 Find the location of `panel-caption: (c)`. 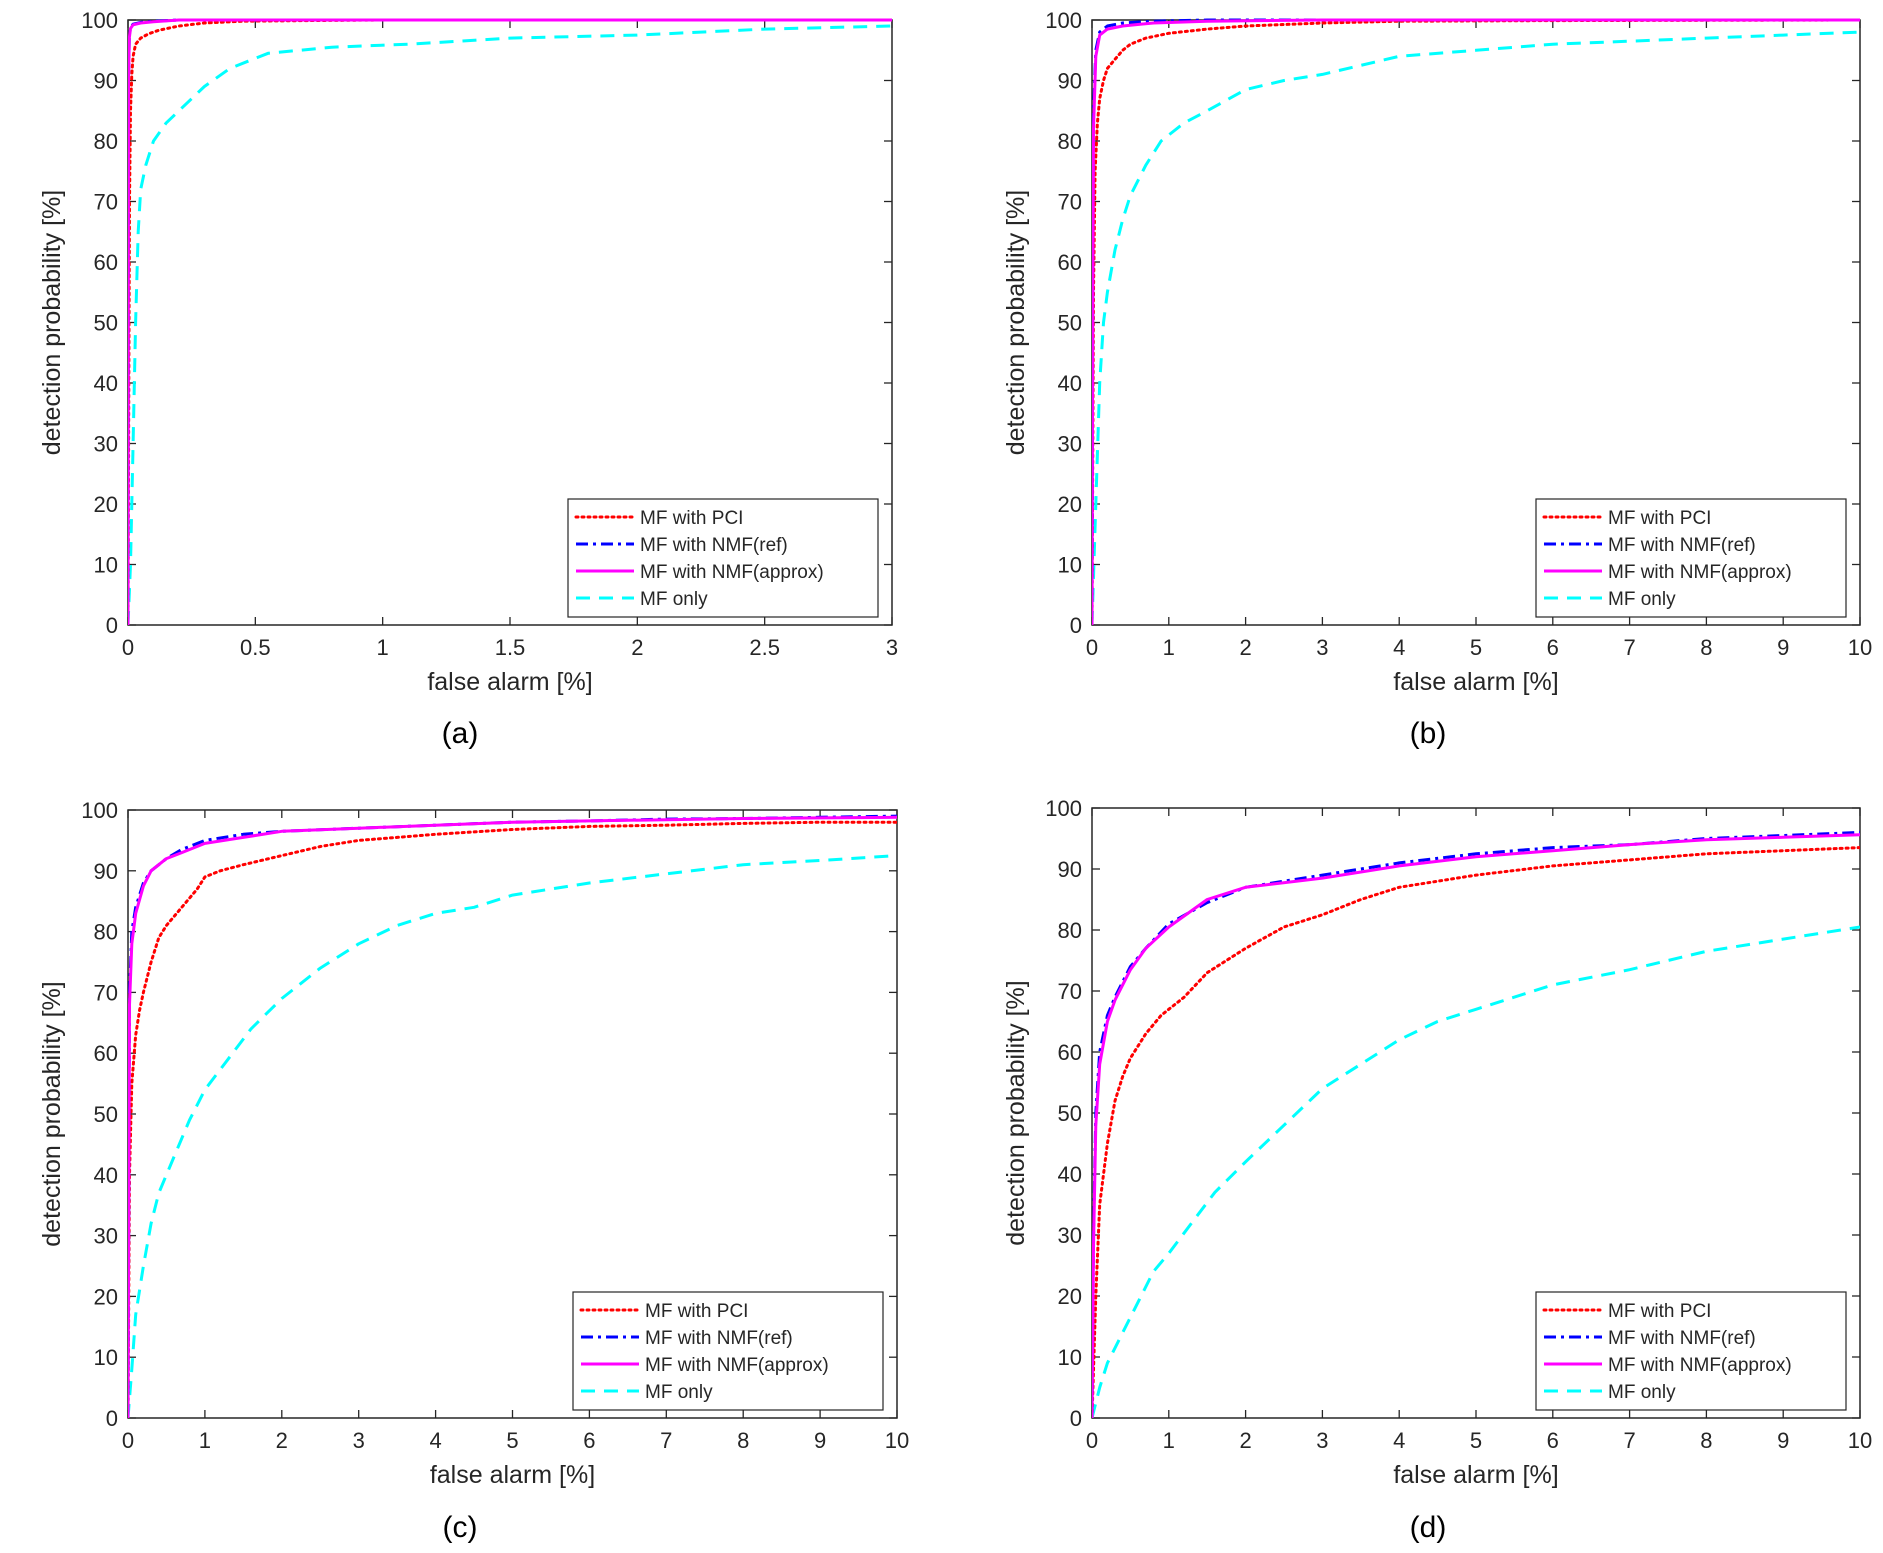

panel-caption: (c) is located at coordinates (460, 1527).